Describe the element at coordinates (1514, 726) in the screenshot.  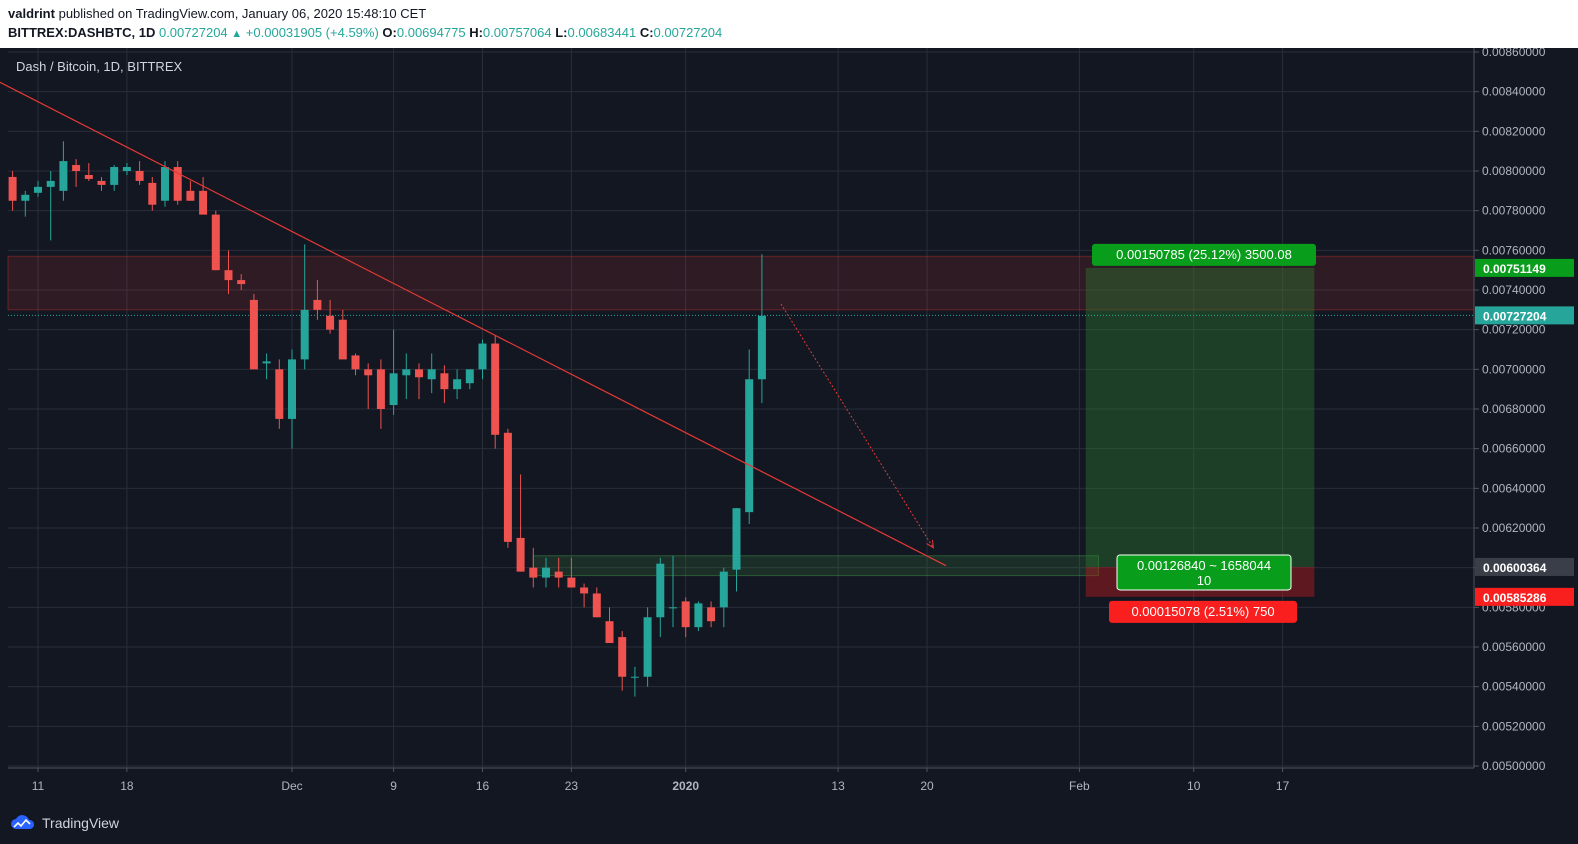
I see `price-tick-label: 0.00520000` at that location.